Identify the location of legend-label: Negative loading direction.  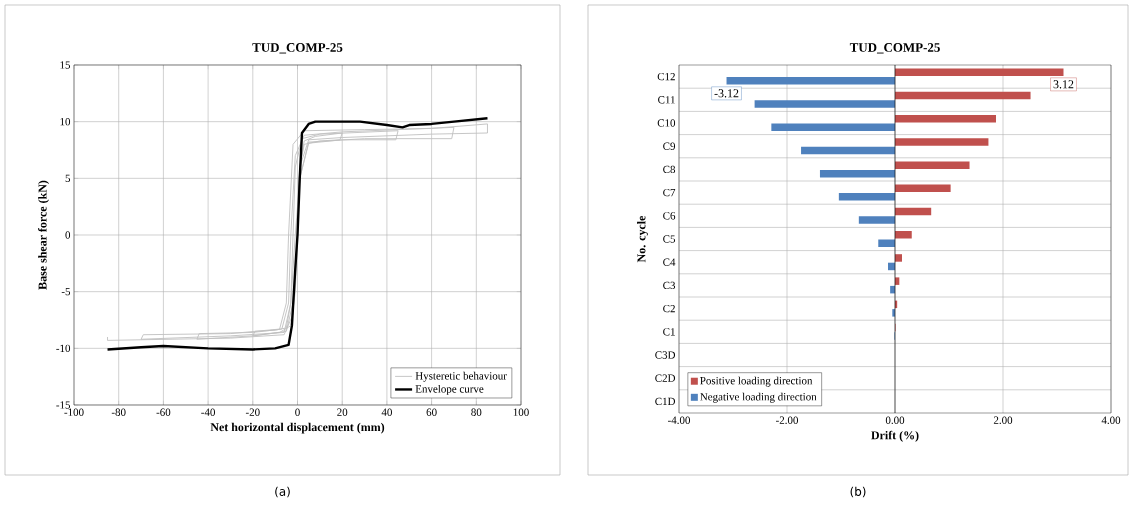
(758, 397).